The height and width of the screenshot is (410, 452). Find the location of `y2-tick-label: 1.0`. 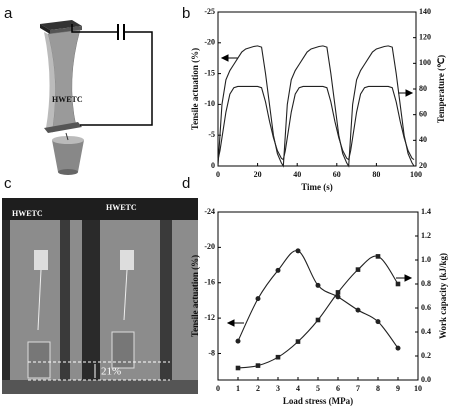

y2-tick-label: 1.0 is located at coordinates (426, 259).